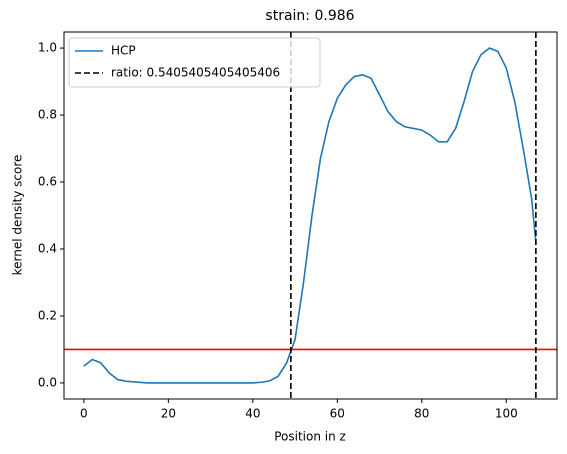 This screenshot has width=567, height=454. What do you see at coordinates (309, 16) in the screenshot?
I see `chart-title: strain: 0.986` at bounding box center [309, 16].